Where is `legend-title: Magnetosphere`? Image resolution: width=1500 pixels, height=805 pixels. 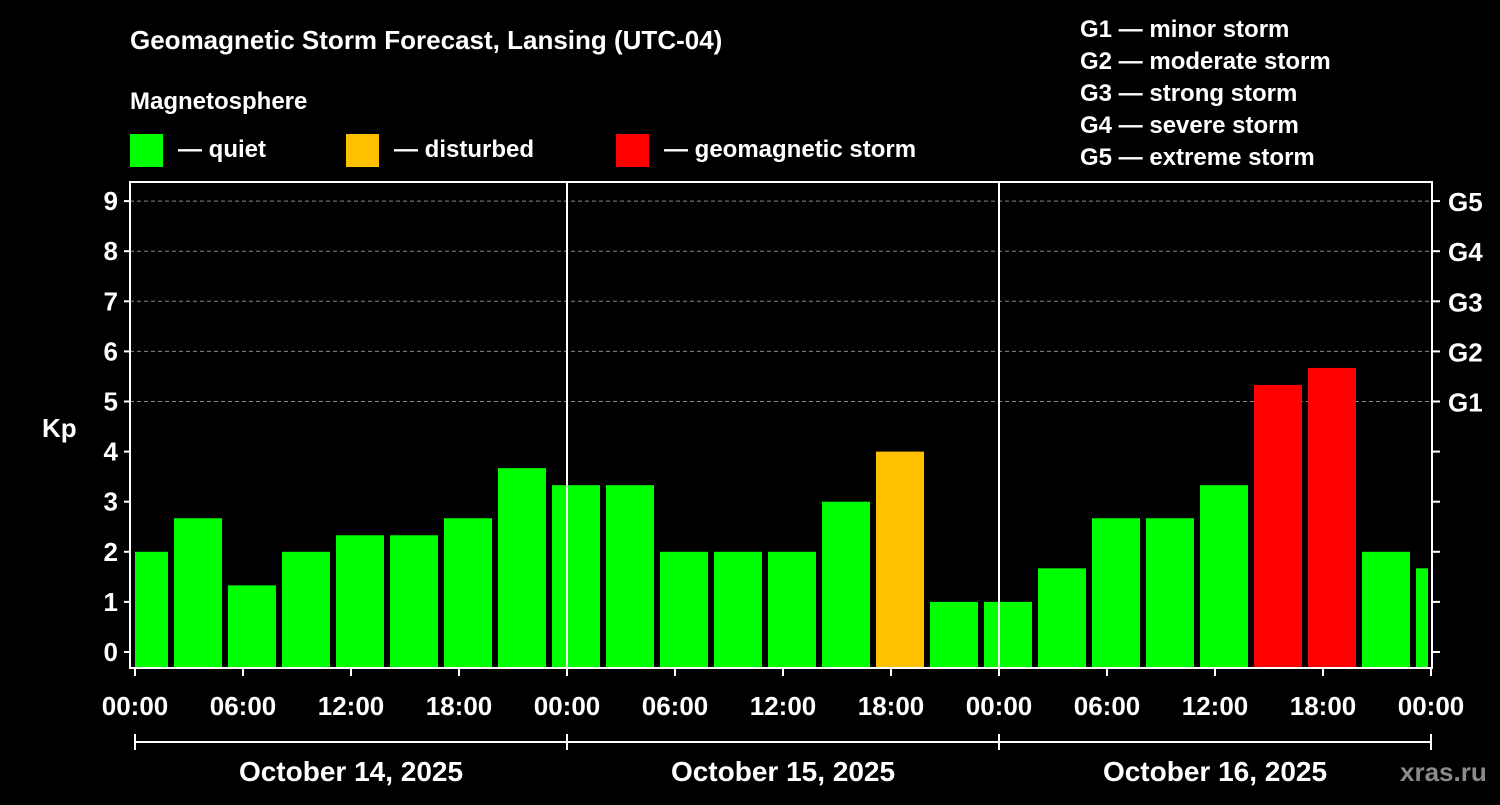
legend-title: Magnetosphere is located at coordinates (218, 101).